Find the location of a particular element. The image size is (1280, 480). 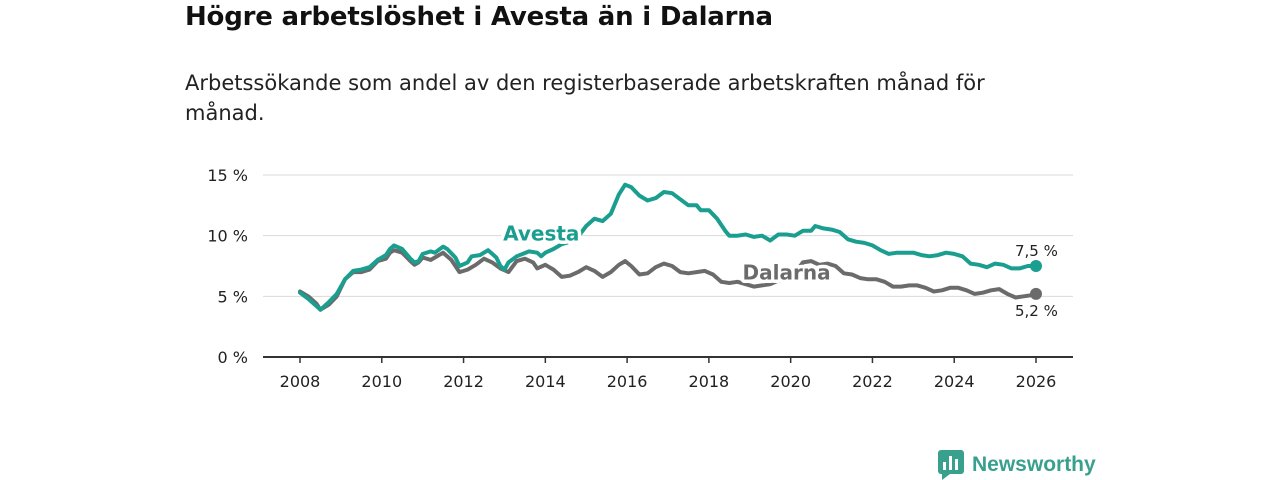

chart-title: Högre arbetslöshet i Avesta än i Dalarna is located at coordinates (479, 17).